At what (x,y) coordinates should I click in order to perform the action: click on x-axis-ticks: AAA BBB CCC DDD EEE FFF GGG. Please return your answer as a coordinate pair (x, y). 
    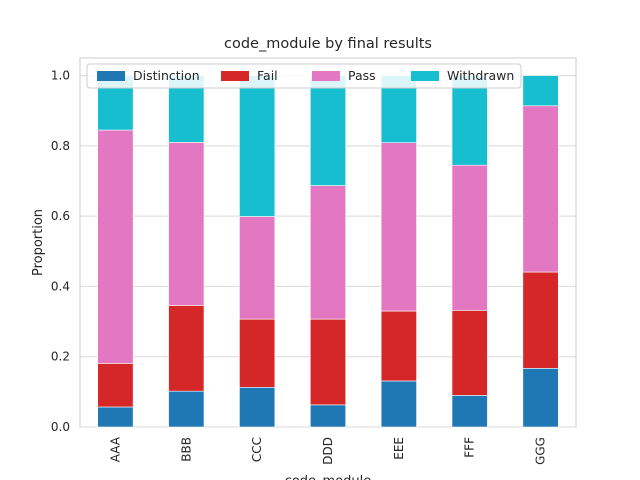
    Looking at the image, I should click on (327, 450).